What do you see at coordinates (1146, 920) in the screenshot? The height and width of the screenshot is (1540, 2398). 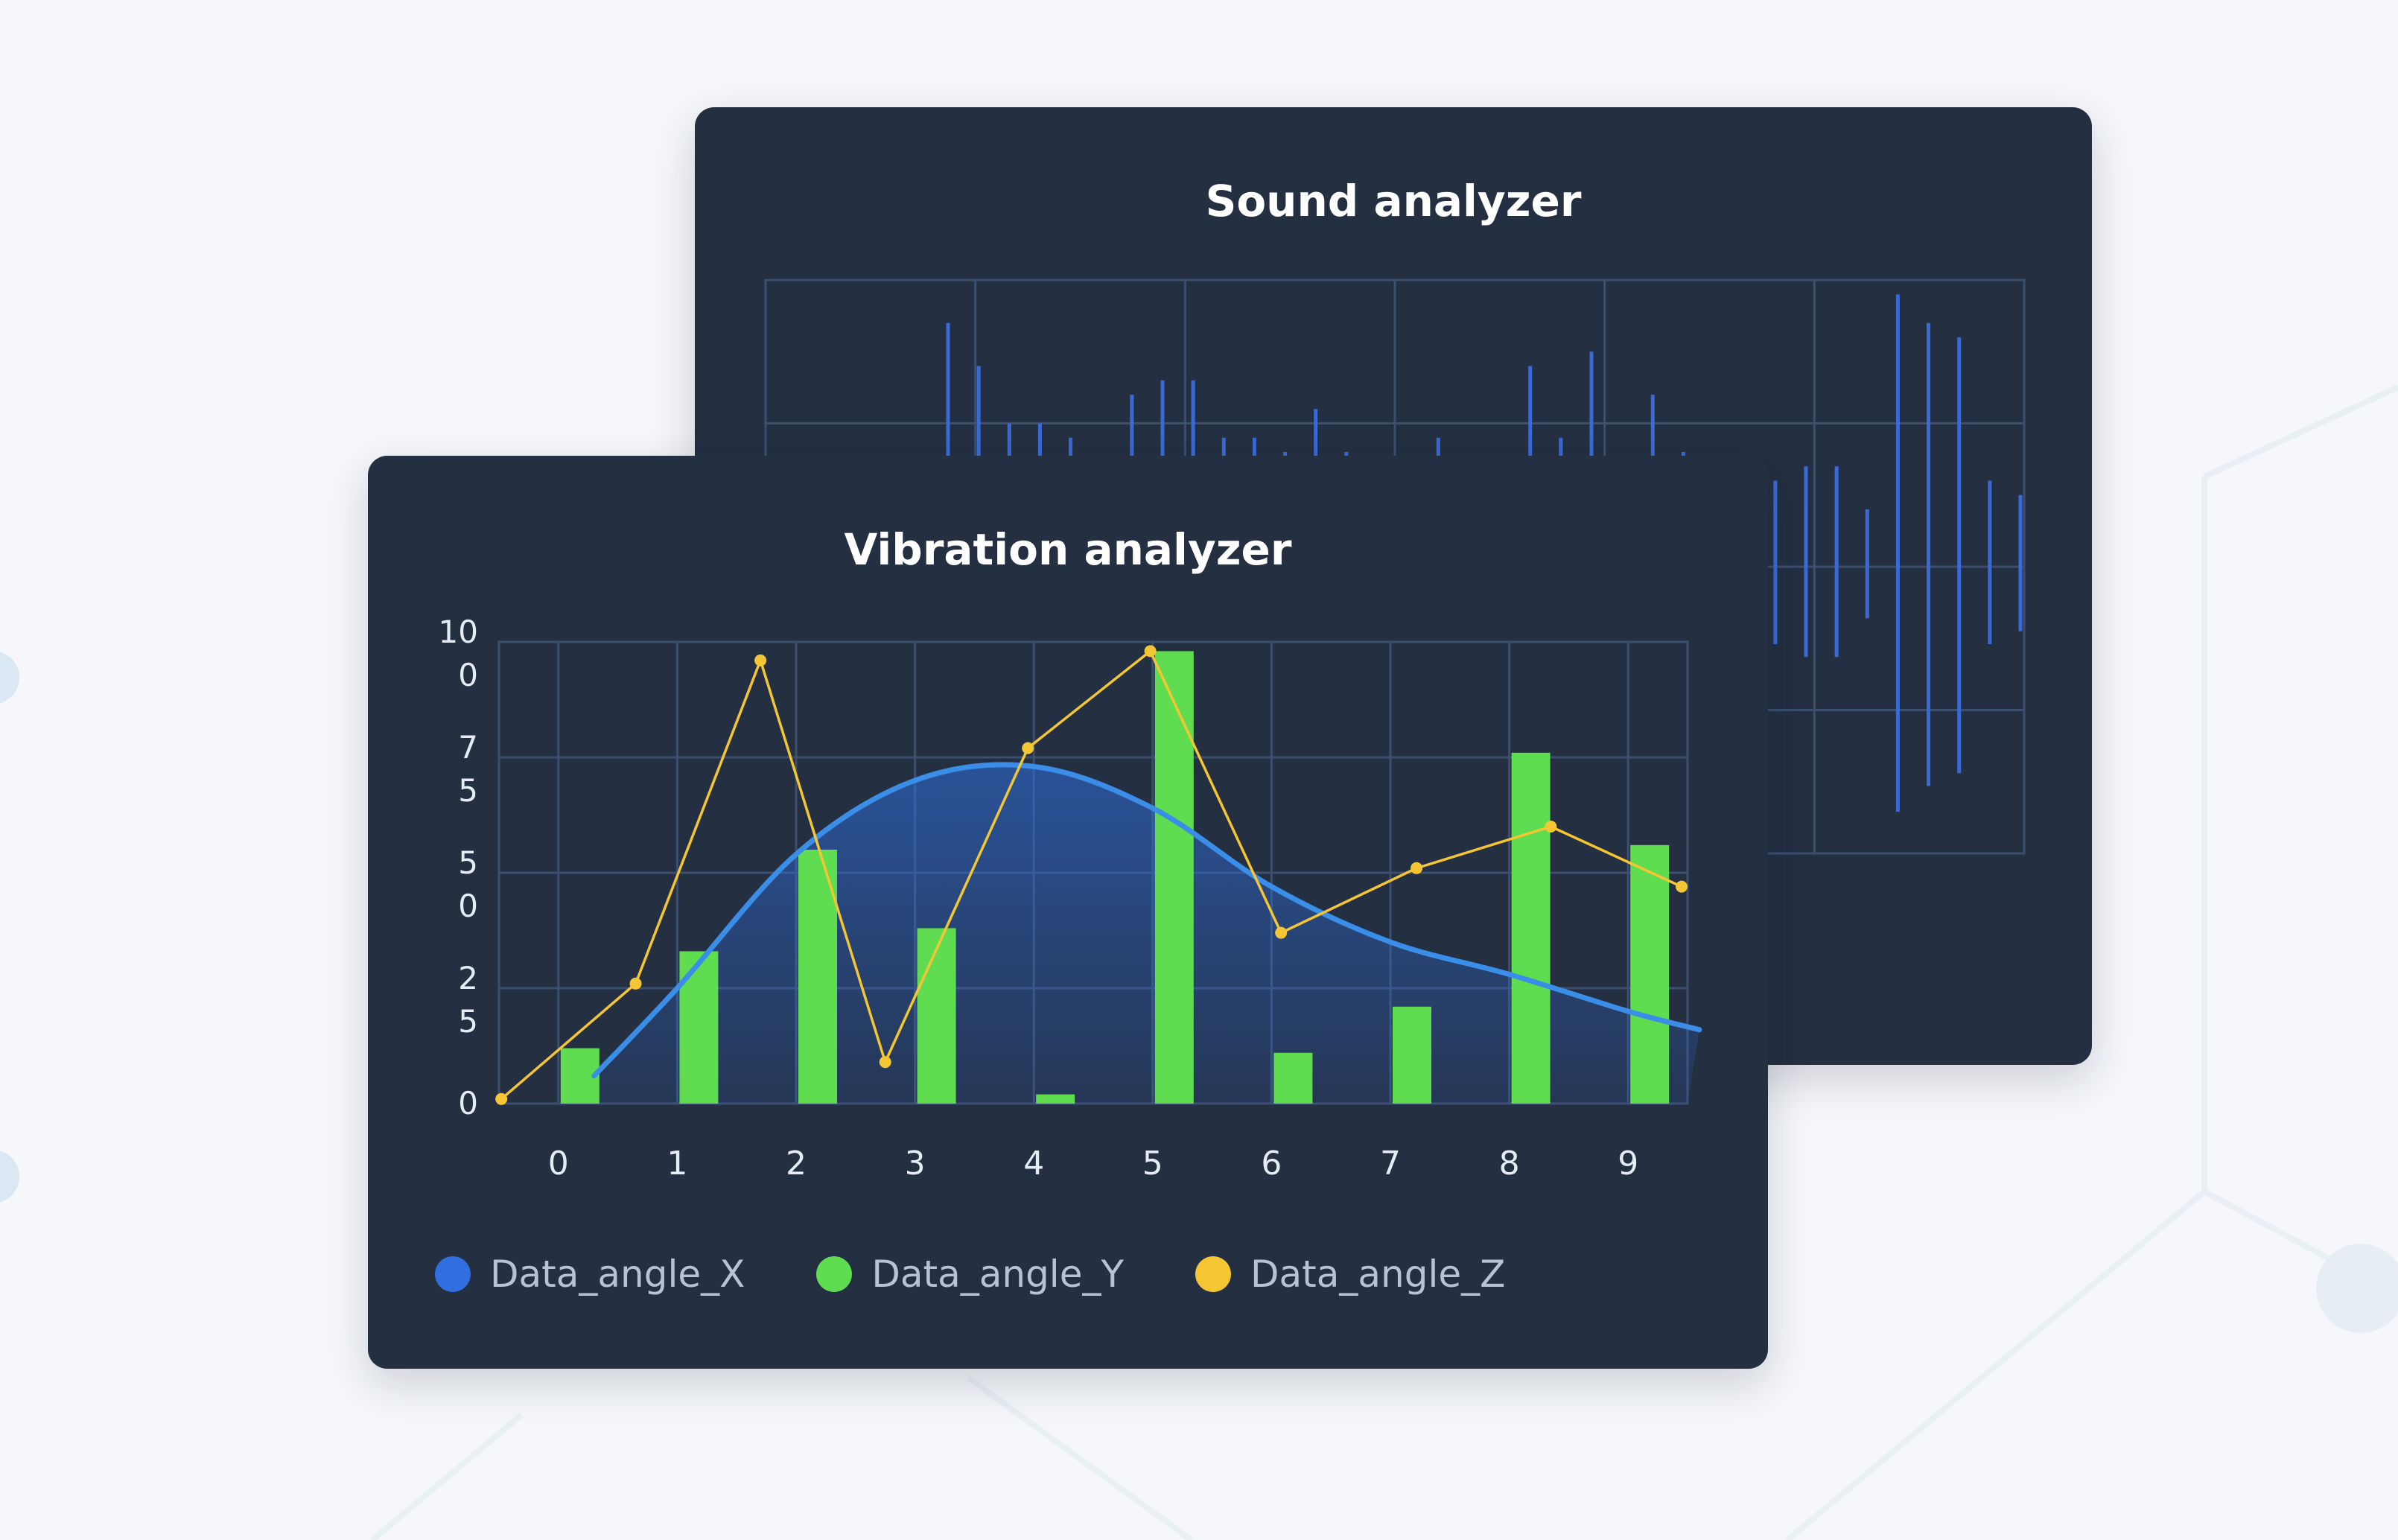 I see `data-angle-x-line` at bounding box center [1146, 920].